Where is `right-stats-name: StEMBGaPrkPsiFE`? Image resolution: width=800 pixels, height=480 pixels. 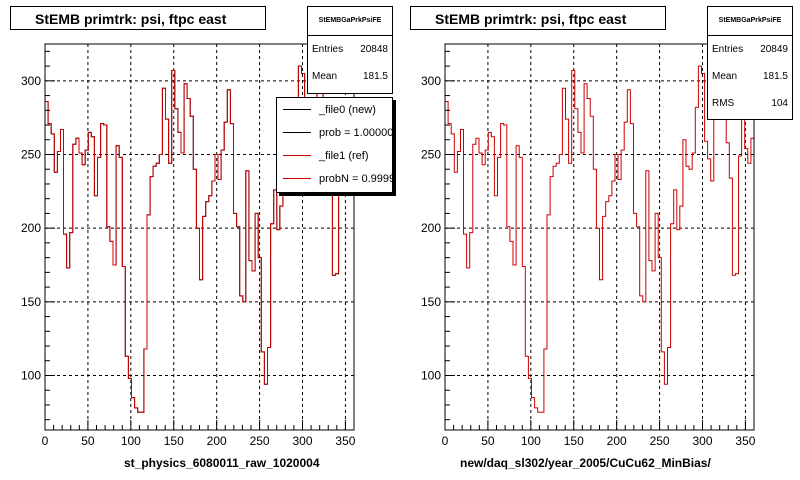 right-stats-name: StEMBGaPrkPsiFE is located at coordinates (750, 21).